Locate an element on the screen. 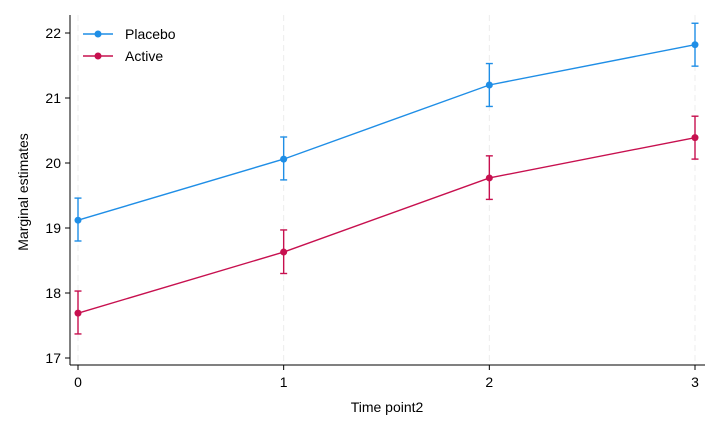 The image size is (720, 437). y-tick-label: 20 is located at coordinates (53, 163).